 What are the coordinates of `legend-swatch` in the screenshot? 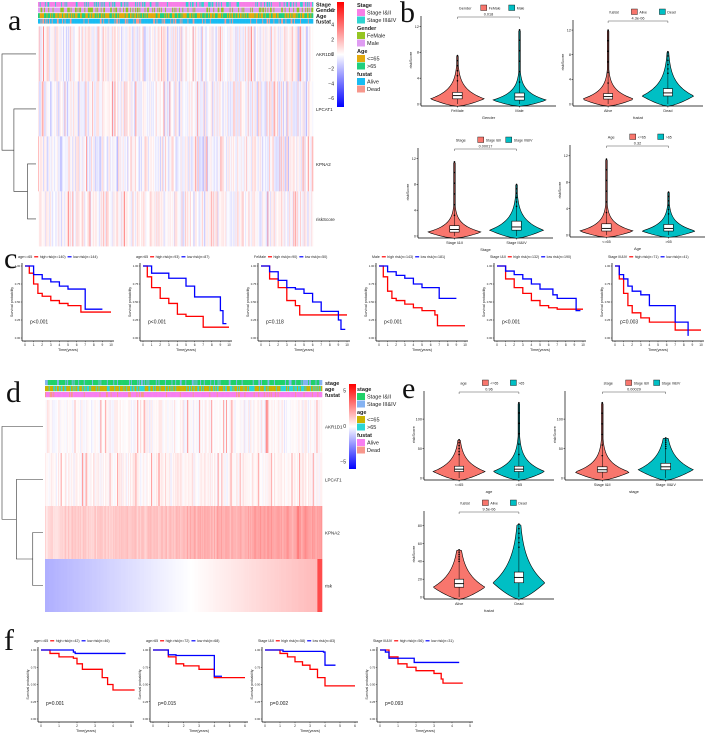 It's located at (361, 12).